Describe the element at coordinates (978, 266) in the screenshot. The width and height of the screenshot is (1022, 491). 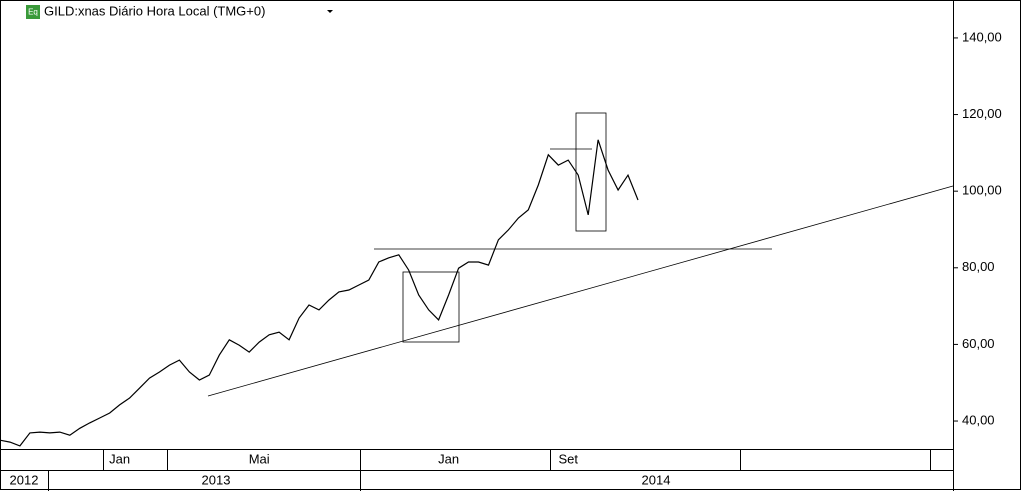
I see `y-tick-label: 80,00` at that location.